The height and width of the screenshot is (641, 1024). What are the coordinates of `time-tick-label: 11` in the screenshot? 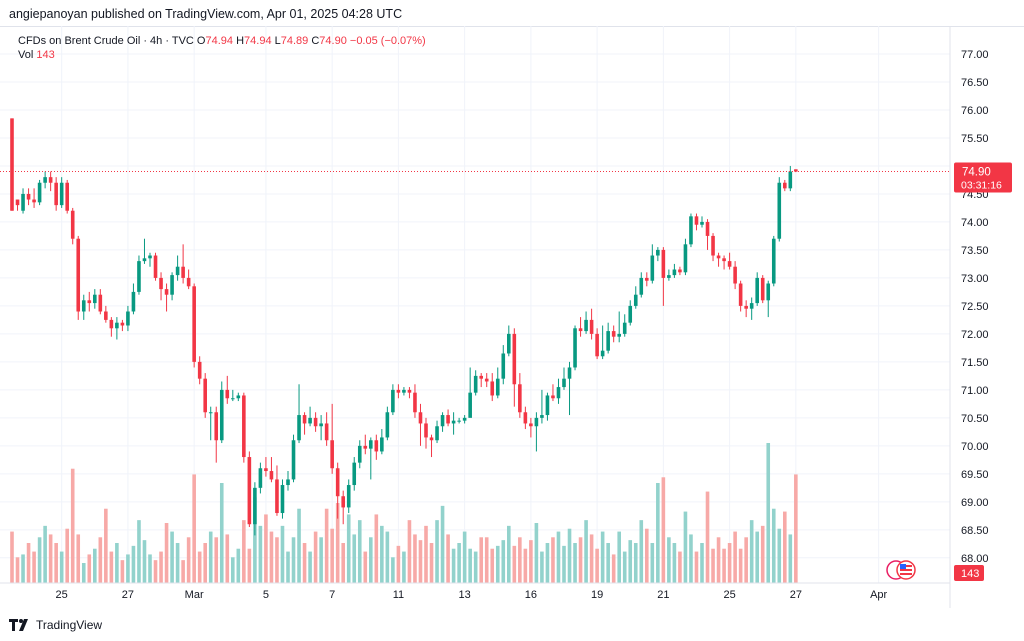 It's located at (398, 595).